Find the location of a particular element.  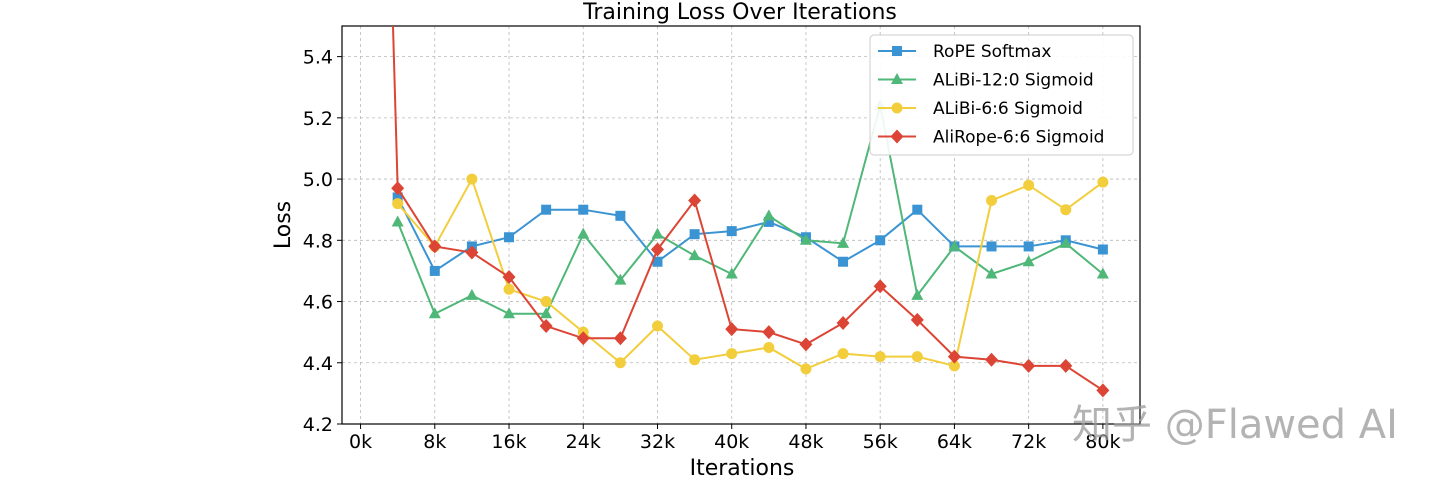

x-tick-label: 24k is located at coordinates (583, 442).